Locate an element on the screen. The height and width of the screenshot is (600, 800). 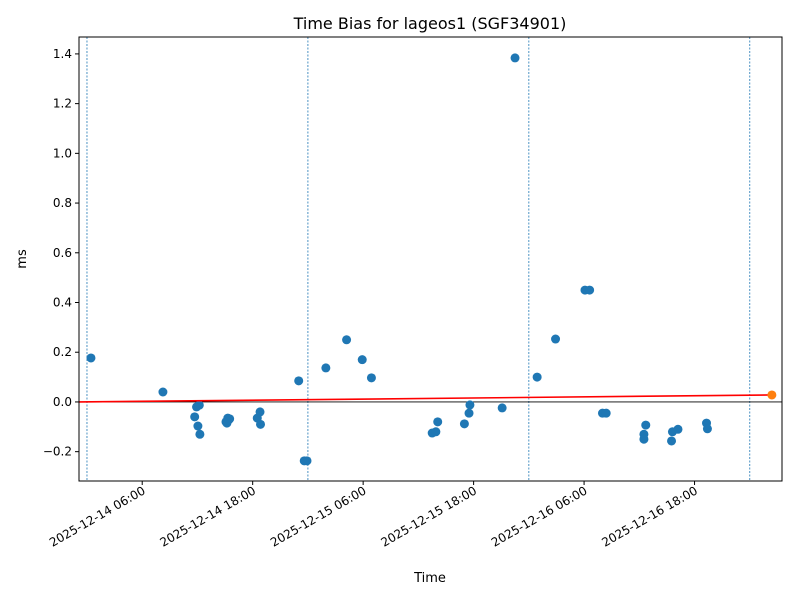
y-axis-label: ms is located at coordinates (22, 259).